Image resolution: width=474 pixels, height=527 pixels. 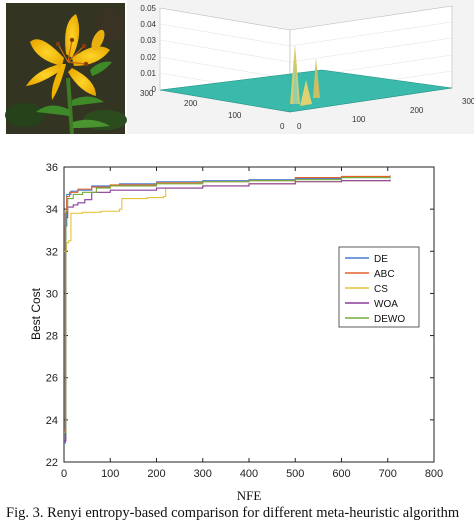 I want to click on x-tick-label: 100, so click(x=110, y=474).